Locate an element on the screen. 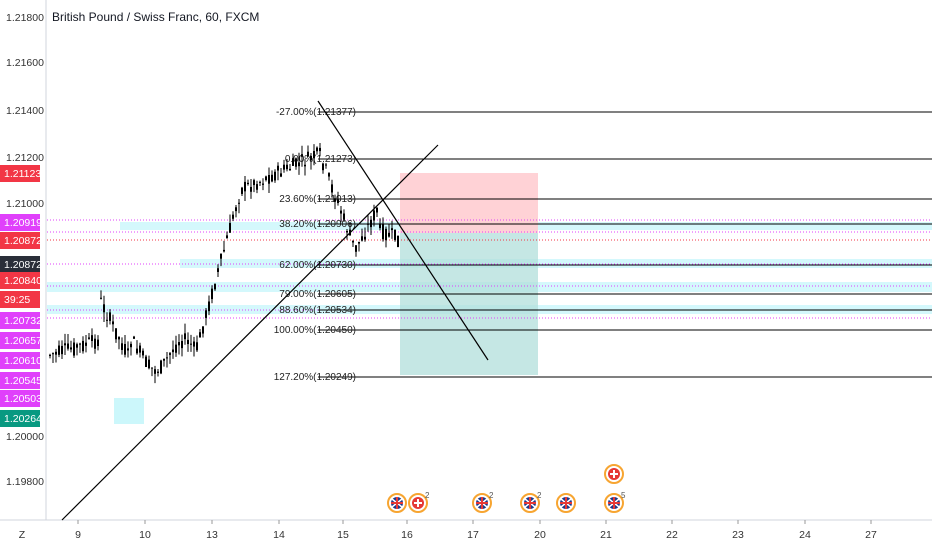 The width and height of the screenshot is (932, 550). time-axis: 9 10 13 14 15 16 17 20 21 22 23 24 27 Z is located at coordinates (448, 530).